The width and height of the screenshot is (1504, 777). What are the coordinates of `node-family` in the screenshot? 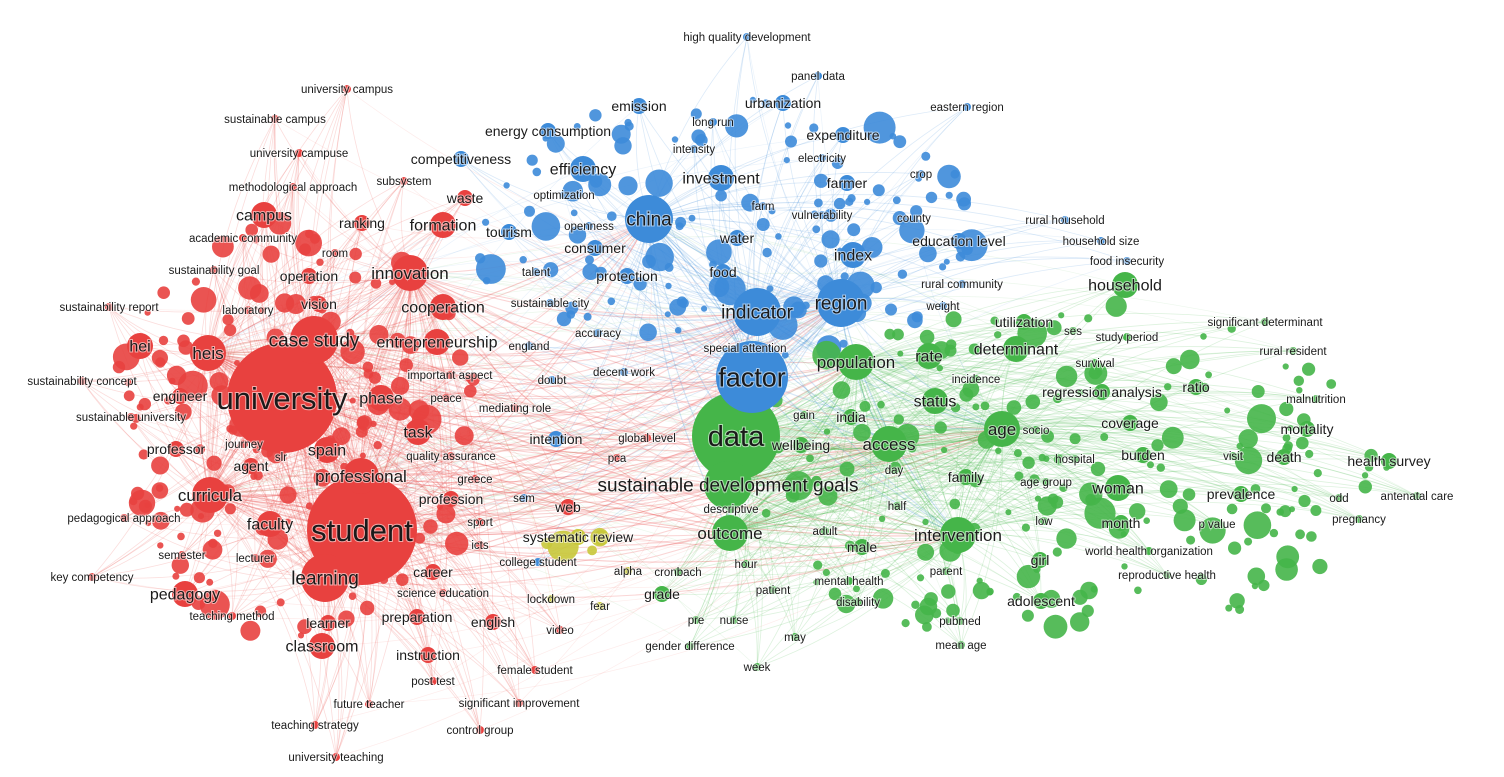 It's located at (966, 477).